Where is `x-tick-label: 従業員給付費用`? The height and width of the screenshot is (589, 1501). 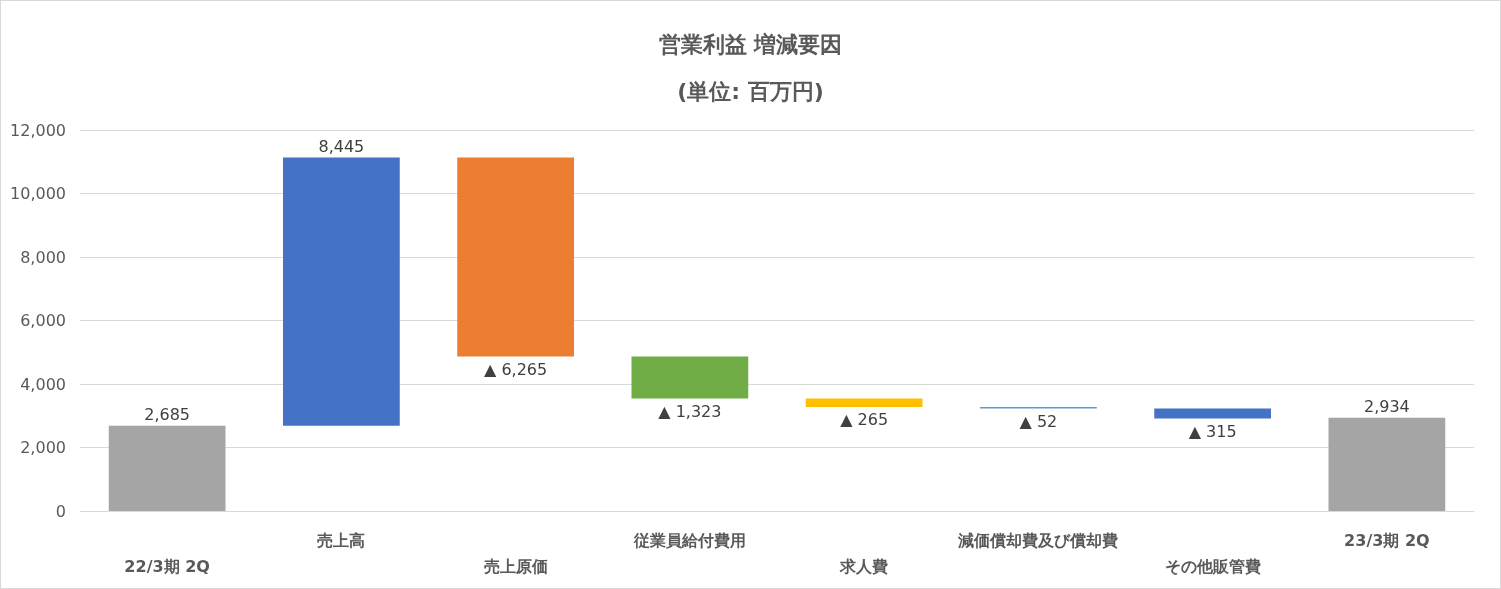
x-tick-label: 従業員給付費用 is located at coordinates (689, 540).